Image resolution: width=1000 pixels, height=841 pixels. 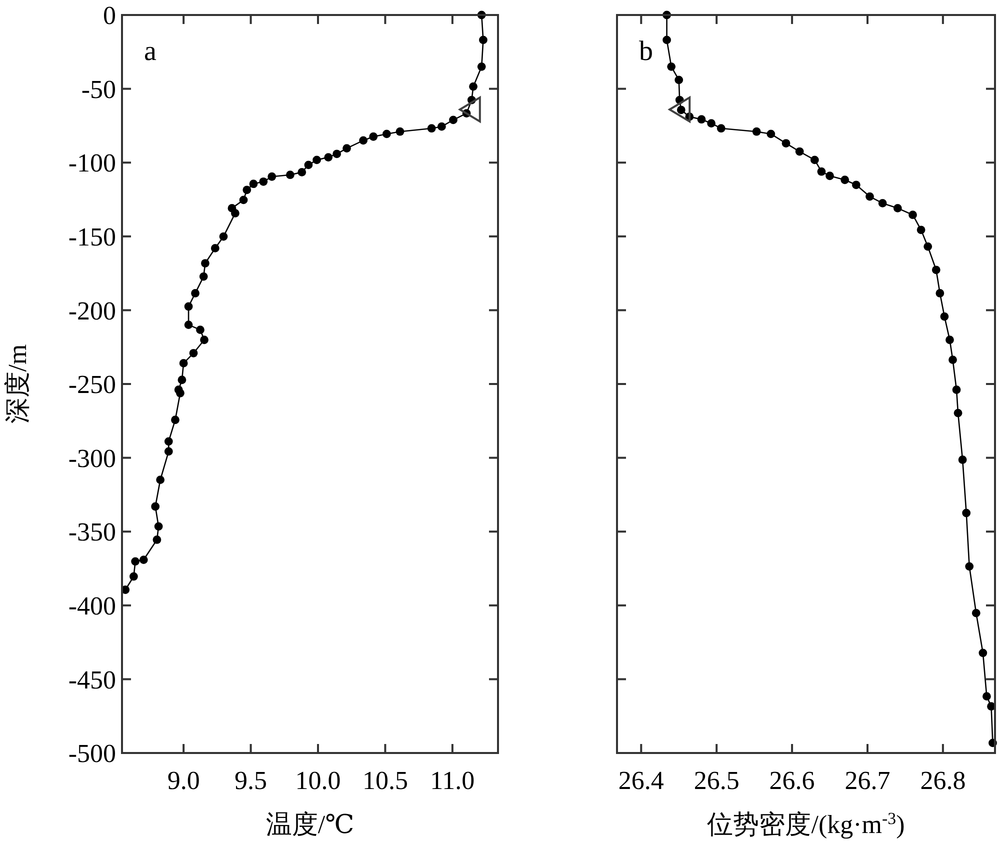 I want to click on x-axis-title: 温度/℃, so click(x=310, y=824).